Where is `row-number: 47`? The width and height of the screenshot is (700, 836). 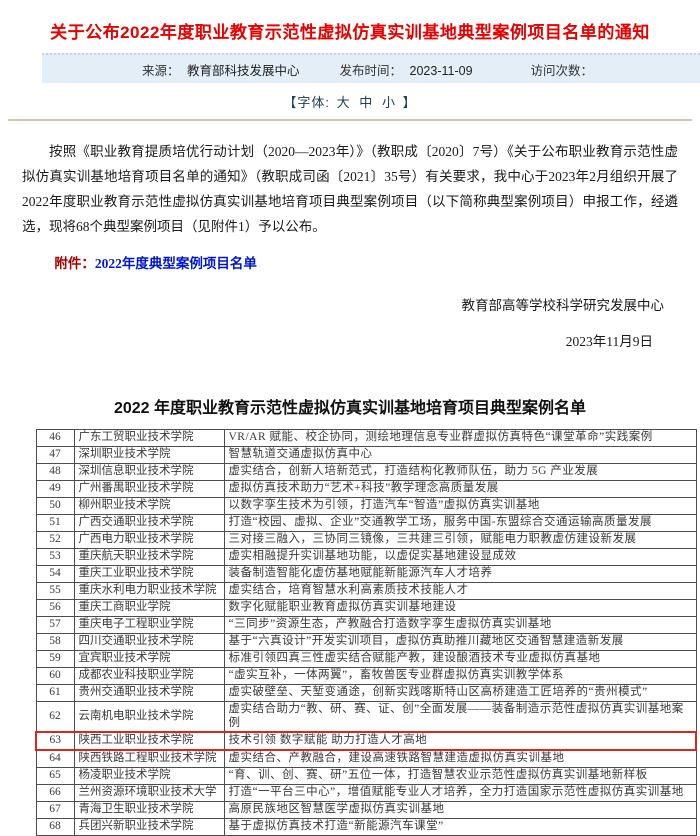
row-number: 47 is located at coordinates (55, 455).